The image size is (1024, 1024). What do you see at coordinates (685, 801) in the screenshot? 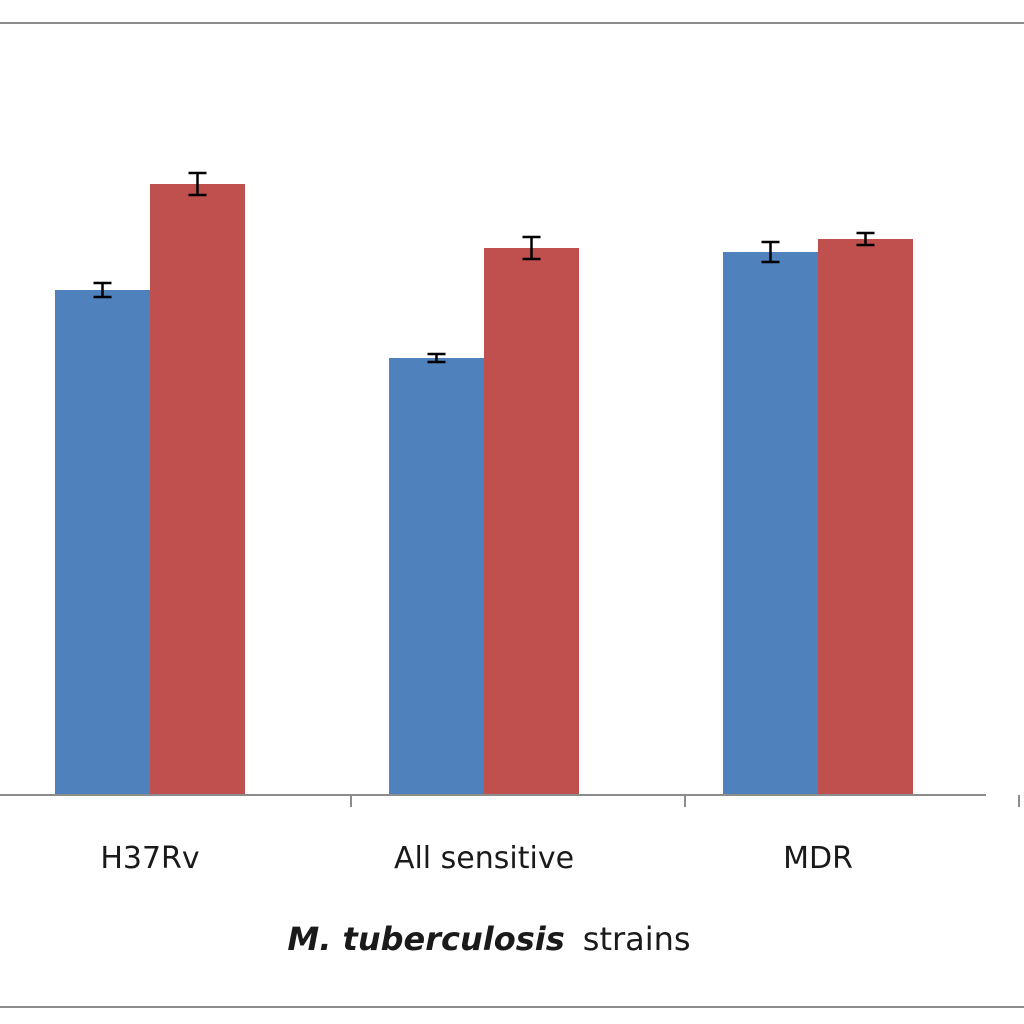
I see `x-axis-ticks` at bounding box center [685, 801].